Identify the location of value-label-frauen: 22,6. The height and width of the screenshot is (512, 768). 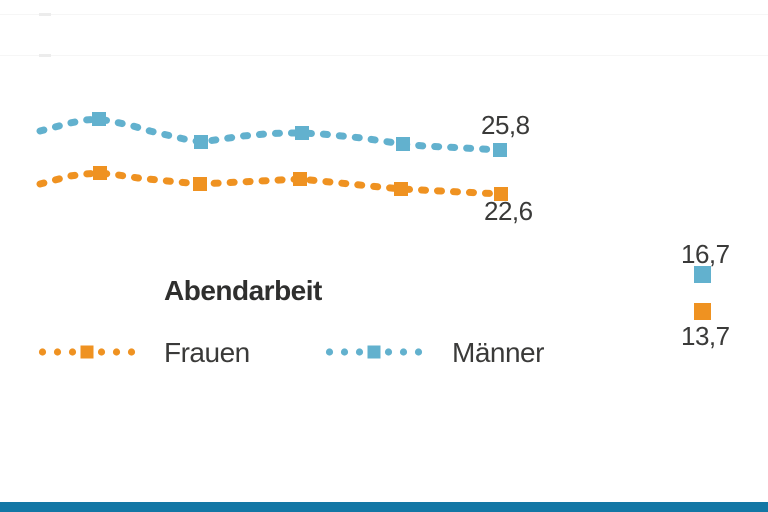
(508, 211).